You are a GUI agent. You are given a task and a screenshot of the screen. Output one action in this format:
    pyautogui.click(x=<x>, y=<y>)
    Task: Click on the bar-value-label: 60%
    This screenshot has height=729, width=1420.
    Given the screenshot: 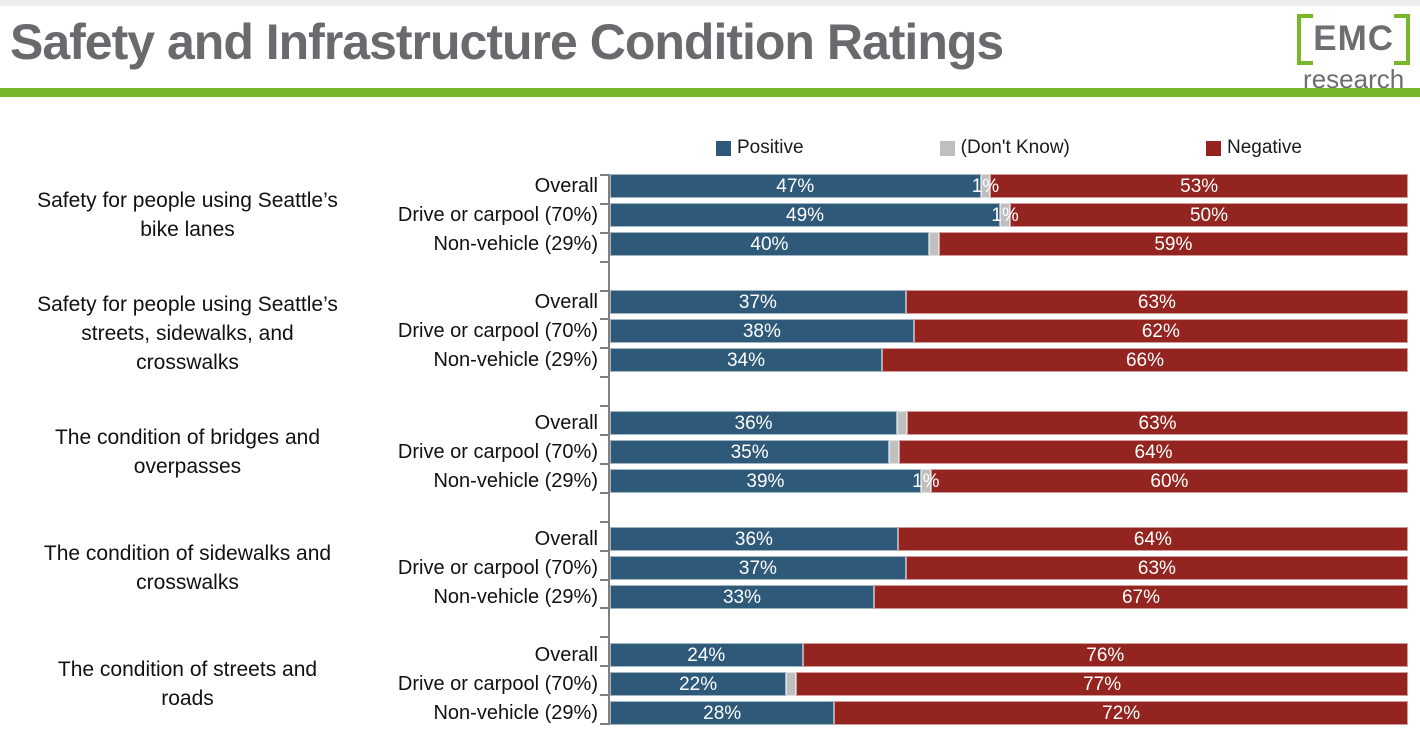 What is the action you would take?
    pyautogui.click(x=1169, y=481)
    